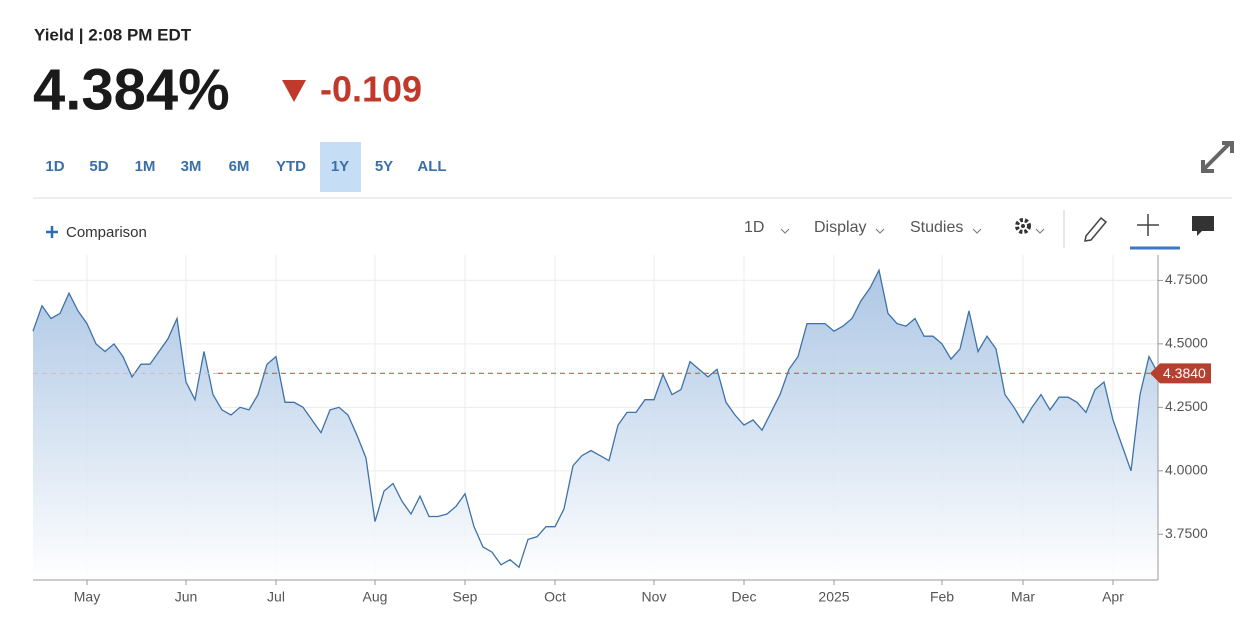 This screenshot has height=622, width=1241. I want to click on range-button: 5Y, so click(384, 166).